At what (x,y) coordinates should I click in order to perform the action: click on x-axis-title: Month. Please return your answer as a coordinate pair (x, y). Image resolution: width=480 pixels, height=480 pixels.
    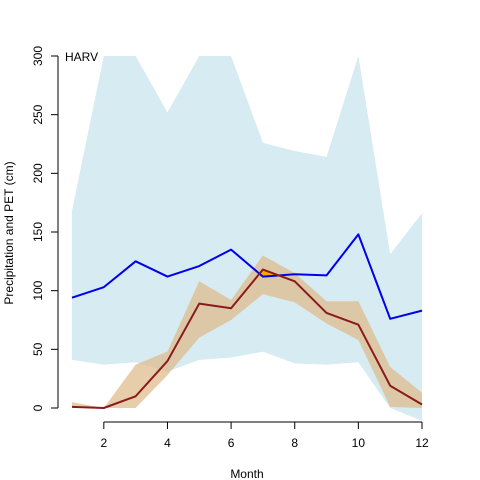
    Looking at the image, I should click on (246, 473).